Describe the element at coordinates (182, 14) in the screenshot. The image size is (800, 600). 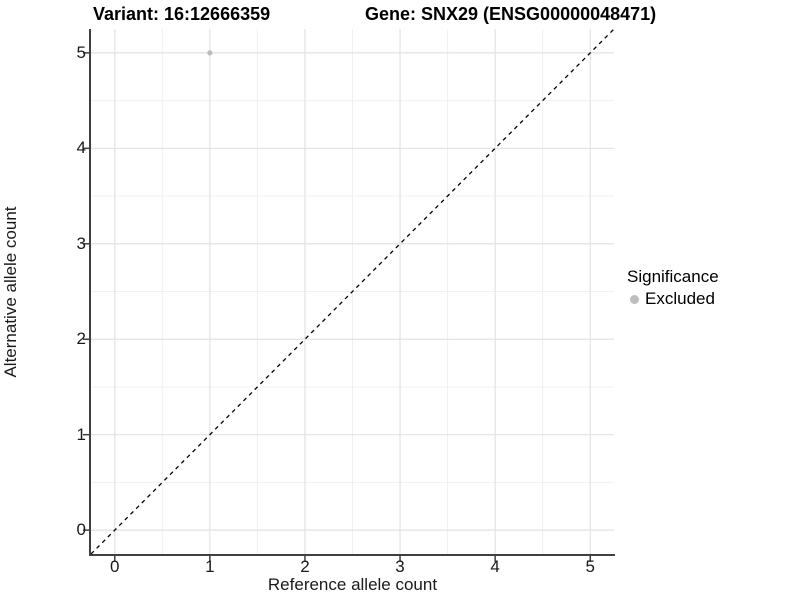
I see `variant-title: Variant: 16:12666359` at that location.